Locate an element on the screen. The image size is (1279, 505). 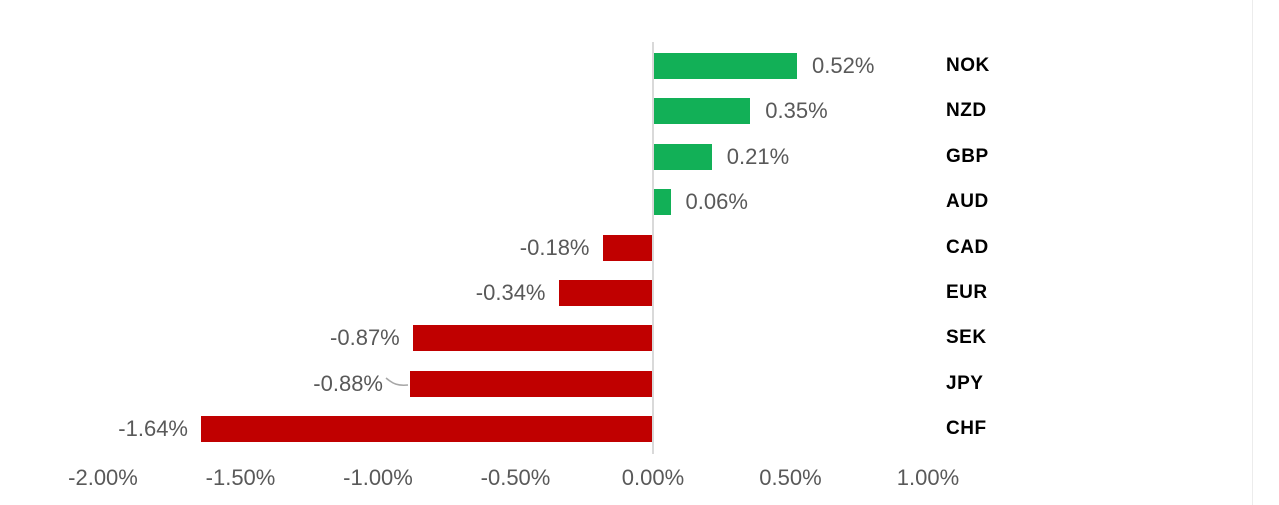
category-label-sek: SEK is located at coordinates (966, 338).